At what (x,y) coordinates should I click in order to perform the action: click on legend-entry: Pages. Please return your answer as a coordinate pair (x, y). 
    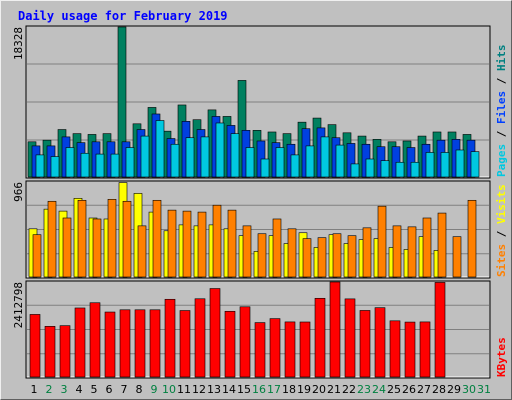
    Looking at the image, I should click on (501, 160).